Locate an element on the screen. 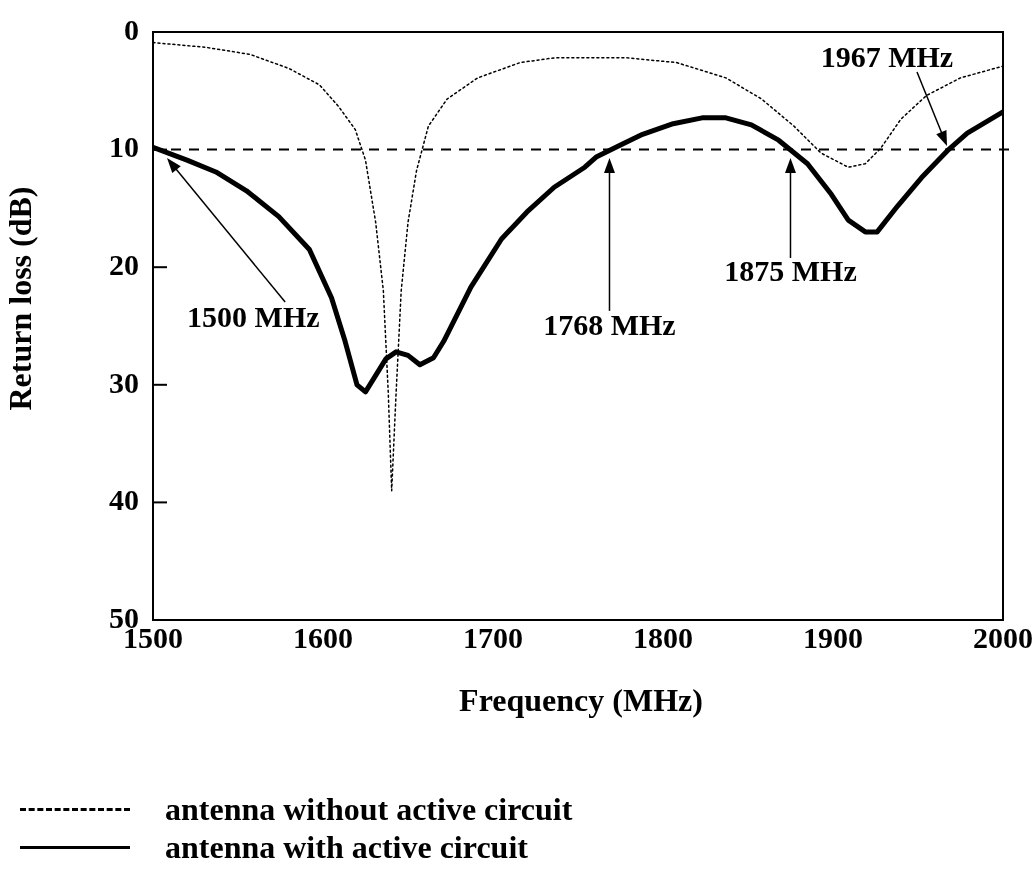  x-tick-label: 1700 is located at coordinates (493, 637).